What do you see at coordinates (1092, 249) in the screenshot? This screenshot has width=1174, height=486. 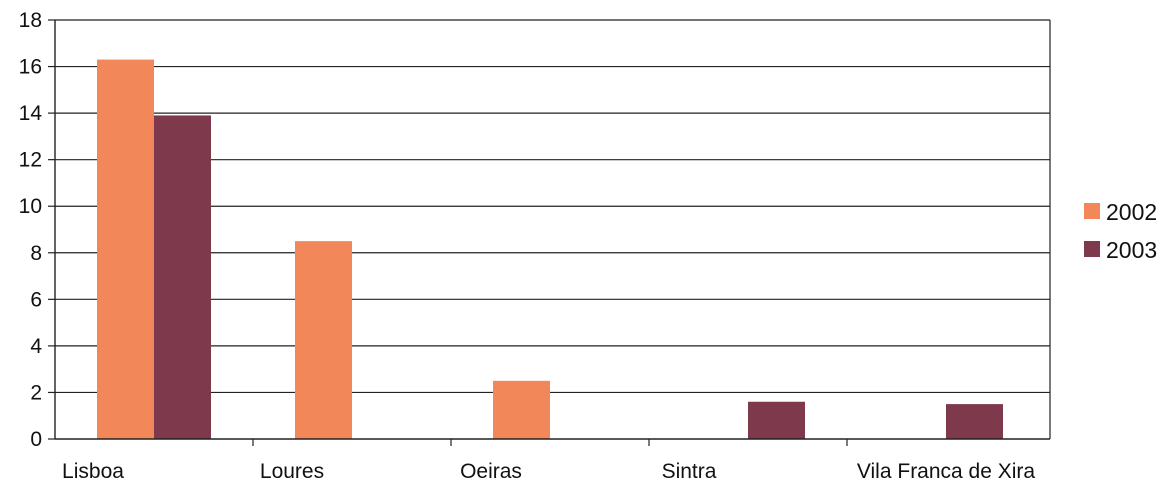 I see `legend-swatch-2003` at bounding box center [1092, 249].